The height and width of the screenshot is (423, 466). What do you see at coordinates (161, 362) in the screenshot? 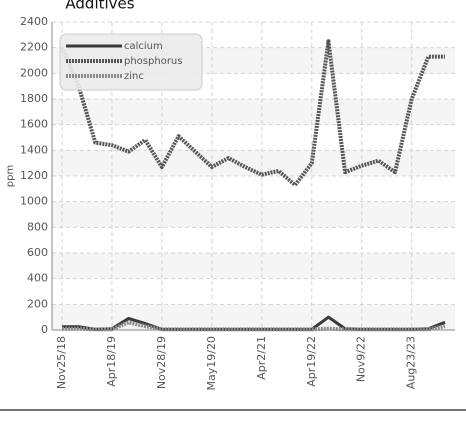
I see `x-tick-label: Nov28/19` at bounding box center [161, 362].